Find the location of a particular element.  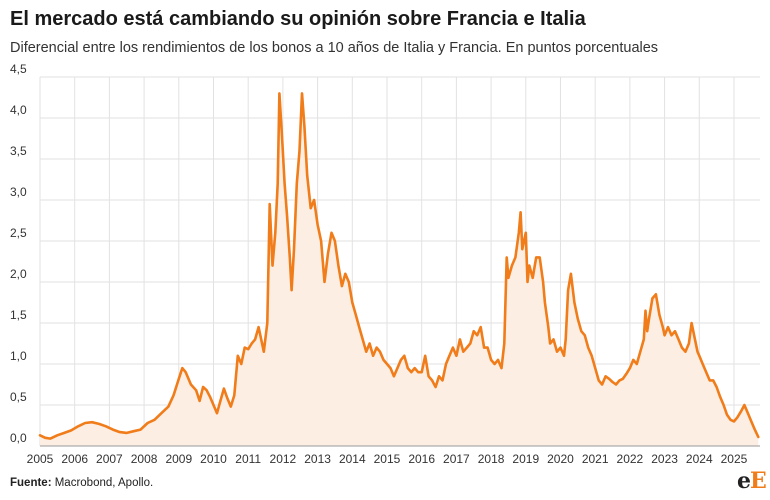

y-tick-label: 1,0 is located at coordinates (18, 356).